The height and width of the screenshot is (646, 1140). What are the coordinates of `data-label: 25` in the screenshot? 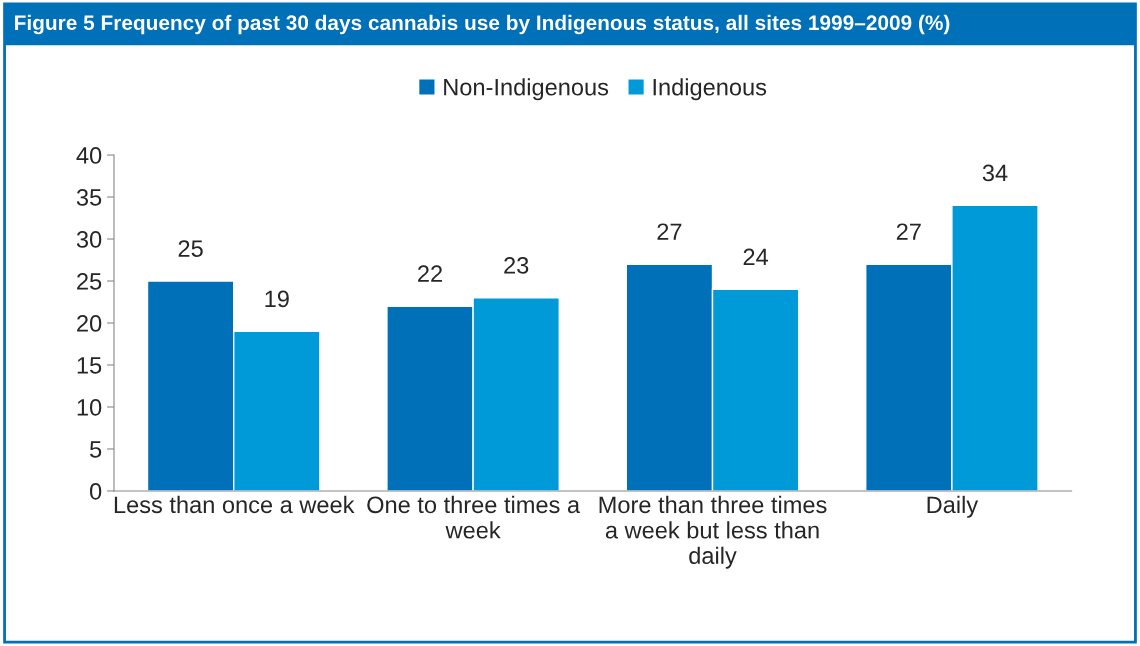 It's located at (190, 248).